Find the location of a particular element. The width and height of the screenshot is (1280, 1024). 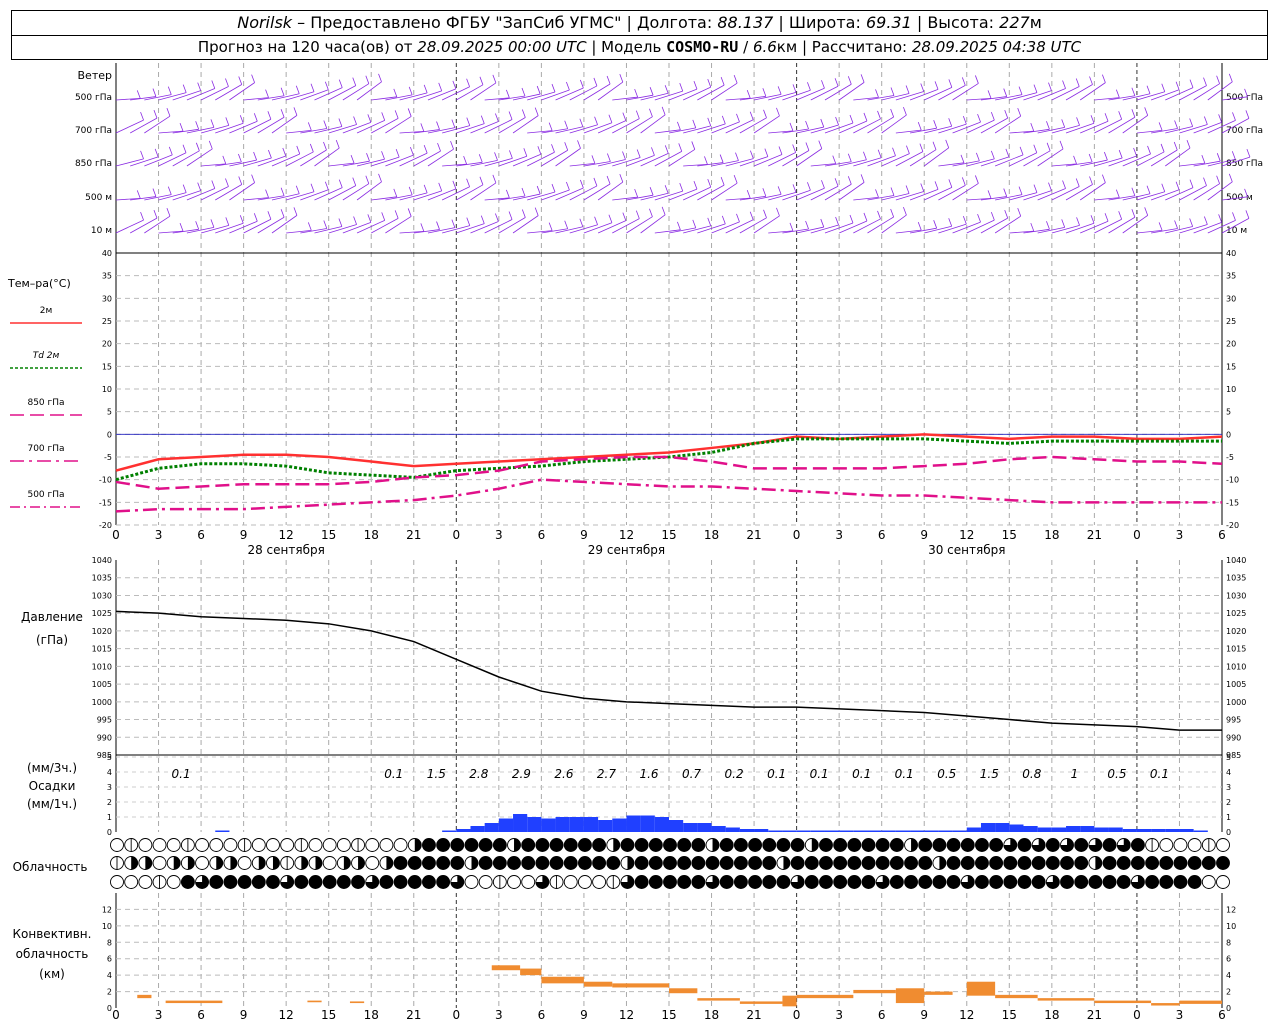

lat-label: Широта: is located at coordinates (824, 22).